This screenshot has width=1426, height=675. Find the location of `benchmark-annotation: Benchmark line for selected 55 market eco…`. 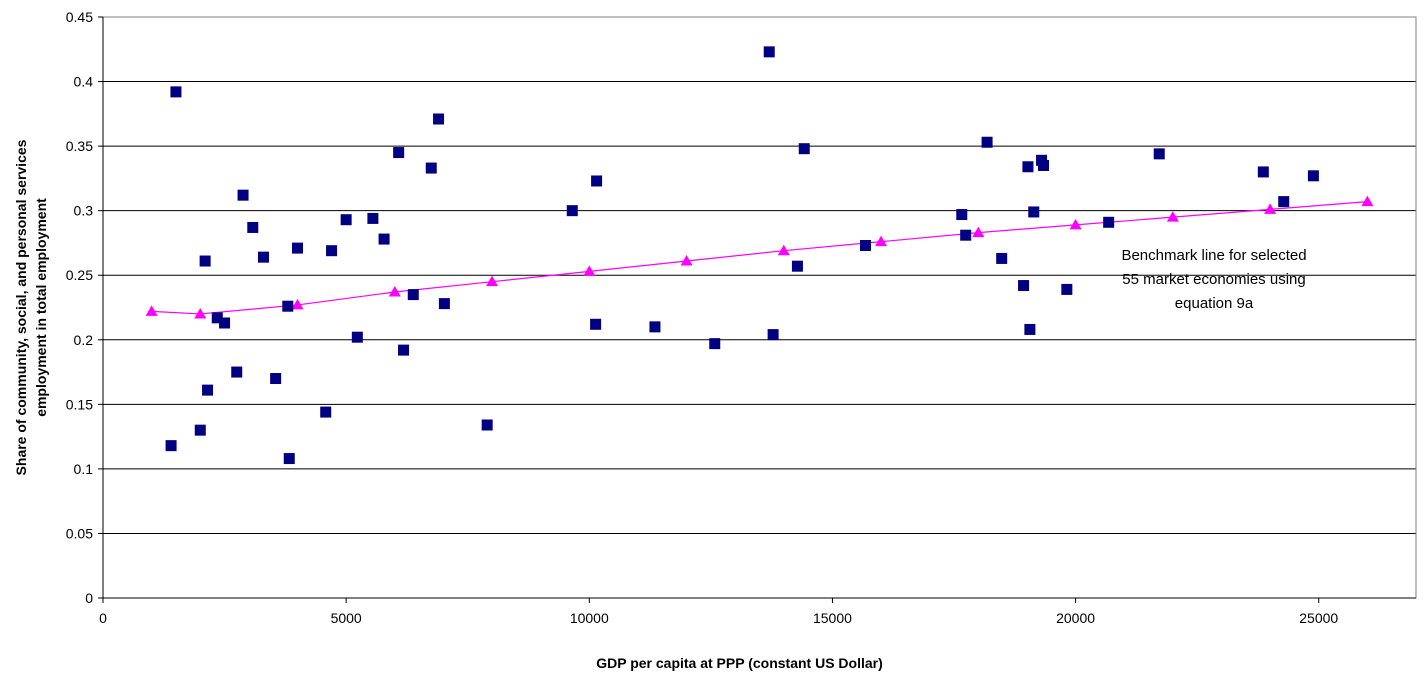

benchmark-annotation: Benchmark line for selected 55 market eco… is located at coordinates (1213, 279).